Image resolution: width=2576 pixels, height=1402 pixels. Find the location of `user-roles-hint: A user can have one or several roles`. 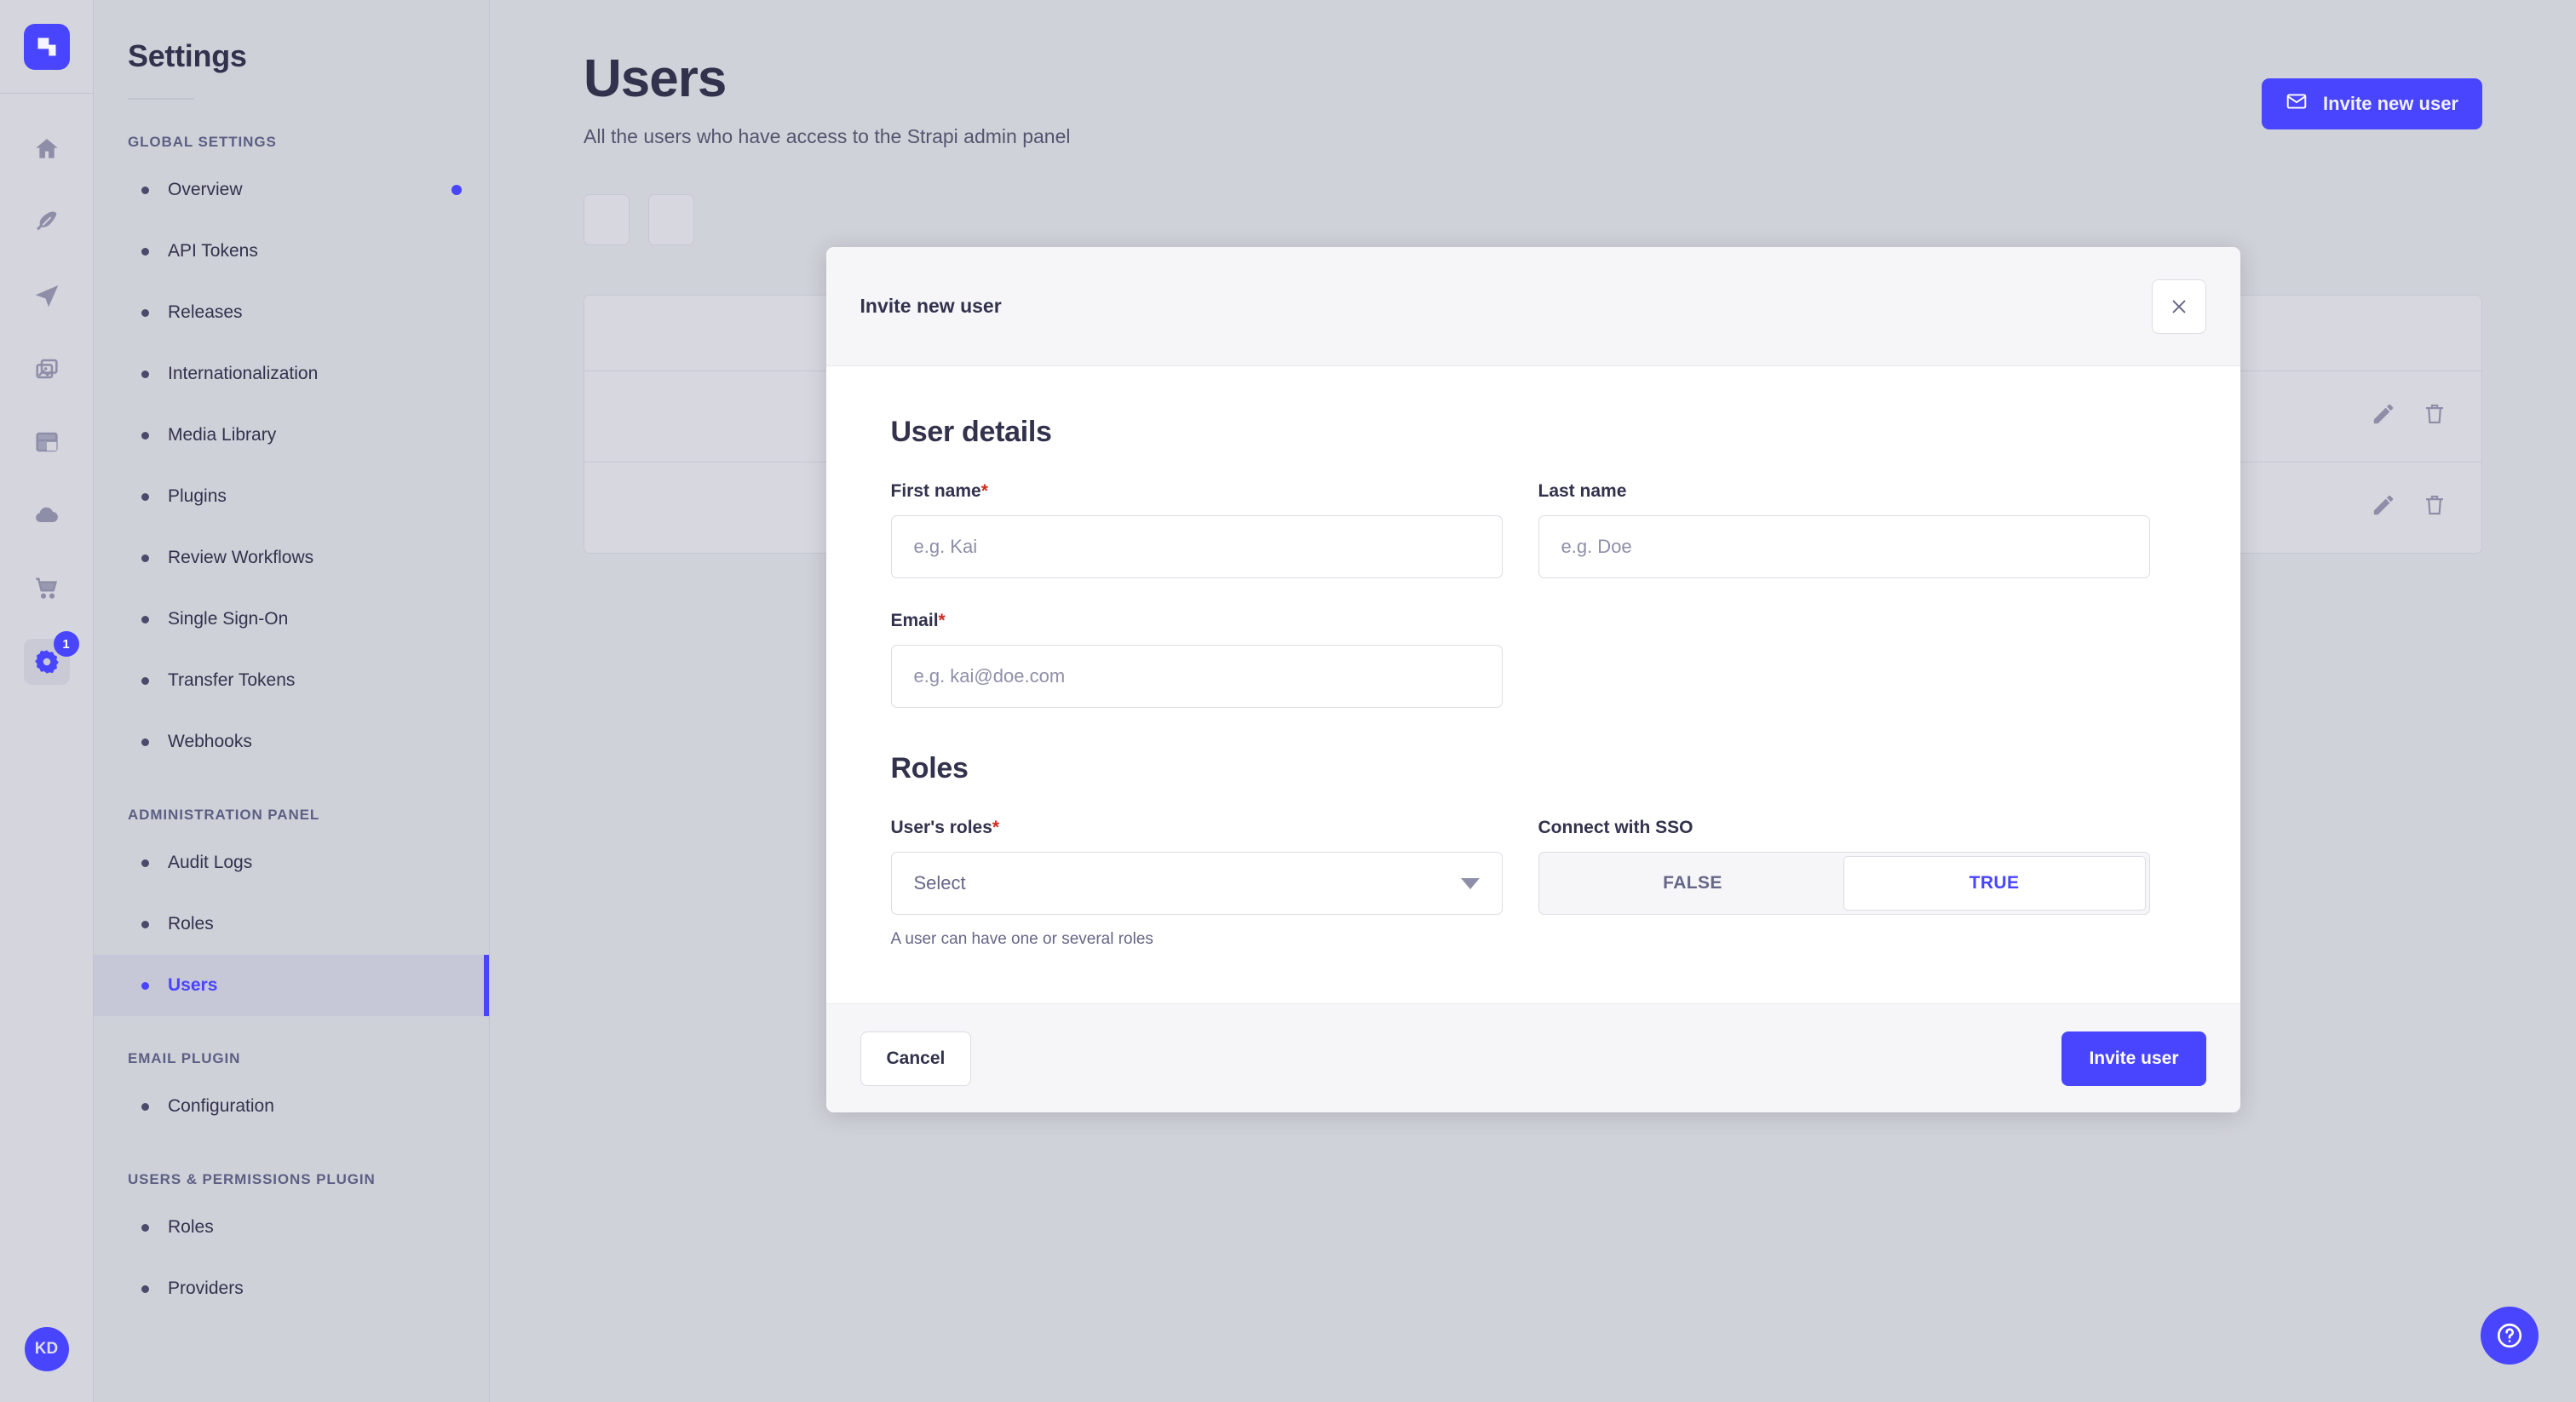

user-roles-hint: A user can have one or several roles is located at coordinates (1021, 939).